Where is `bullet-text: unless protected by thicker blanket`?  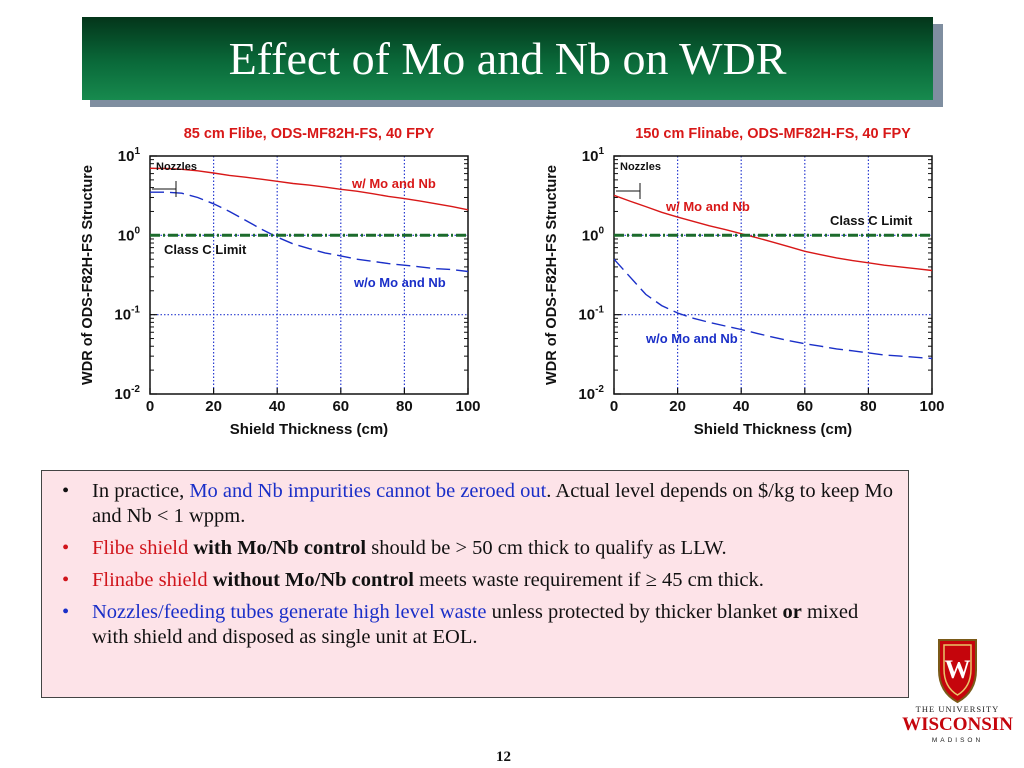 bullet-text: unless protected by thicker blanket is located at coordinates (634, 612).